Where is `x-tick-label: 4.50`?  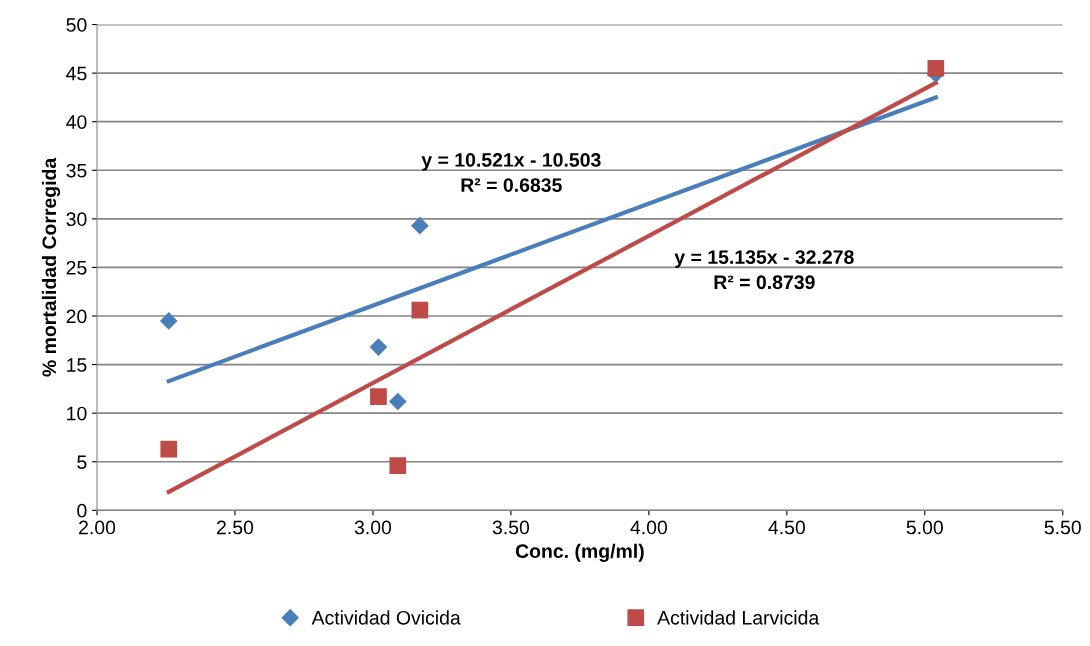 x-tick-label: 4.50 is located at coordinates (786, 527).